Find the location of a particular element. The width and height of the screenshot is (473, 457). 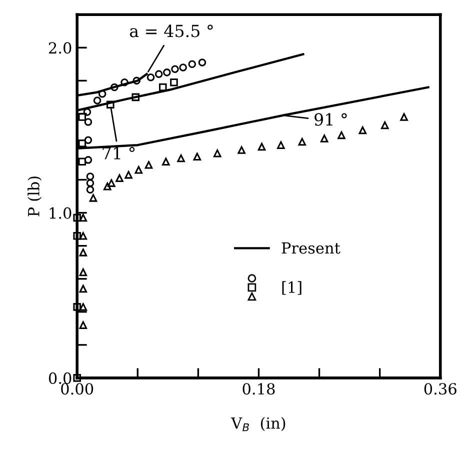

y-axis-title: P (lb) is located at coordinates (35, 196).